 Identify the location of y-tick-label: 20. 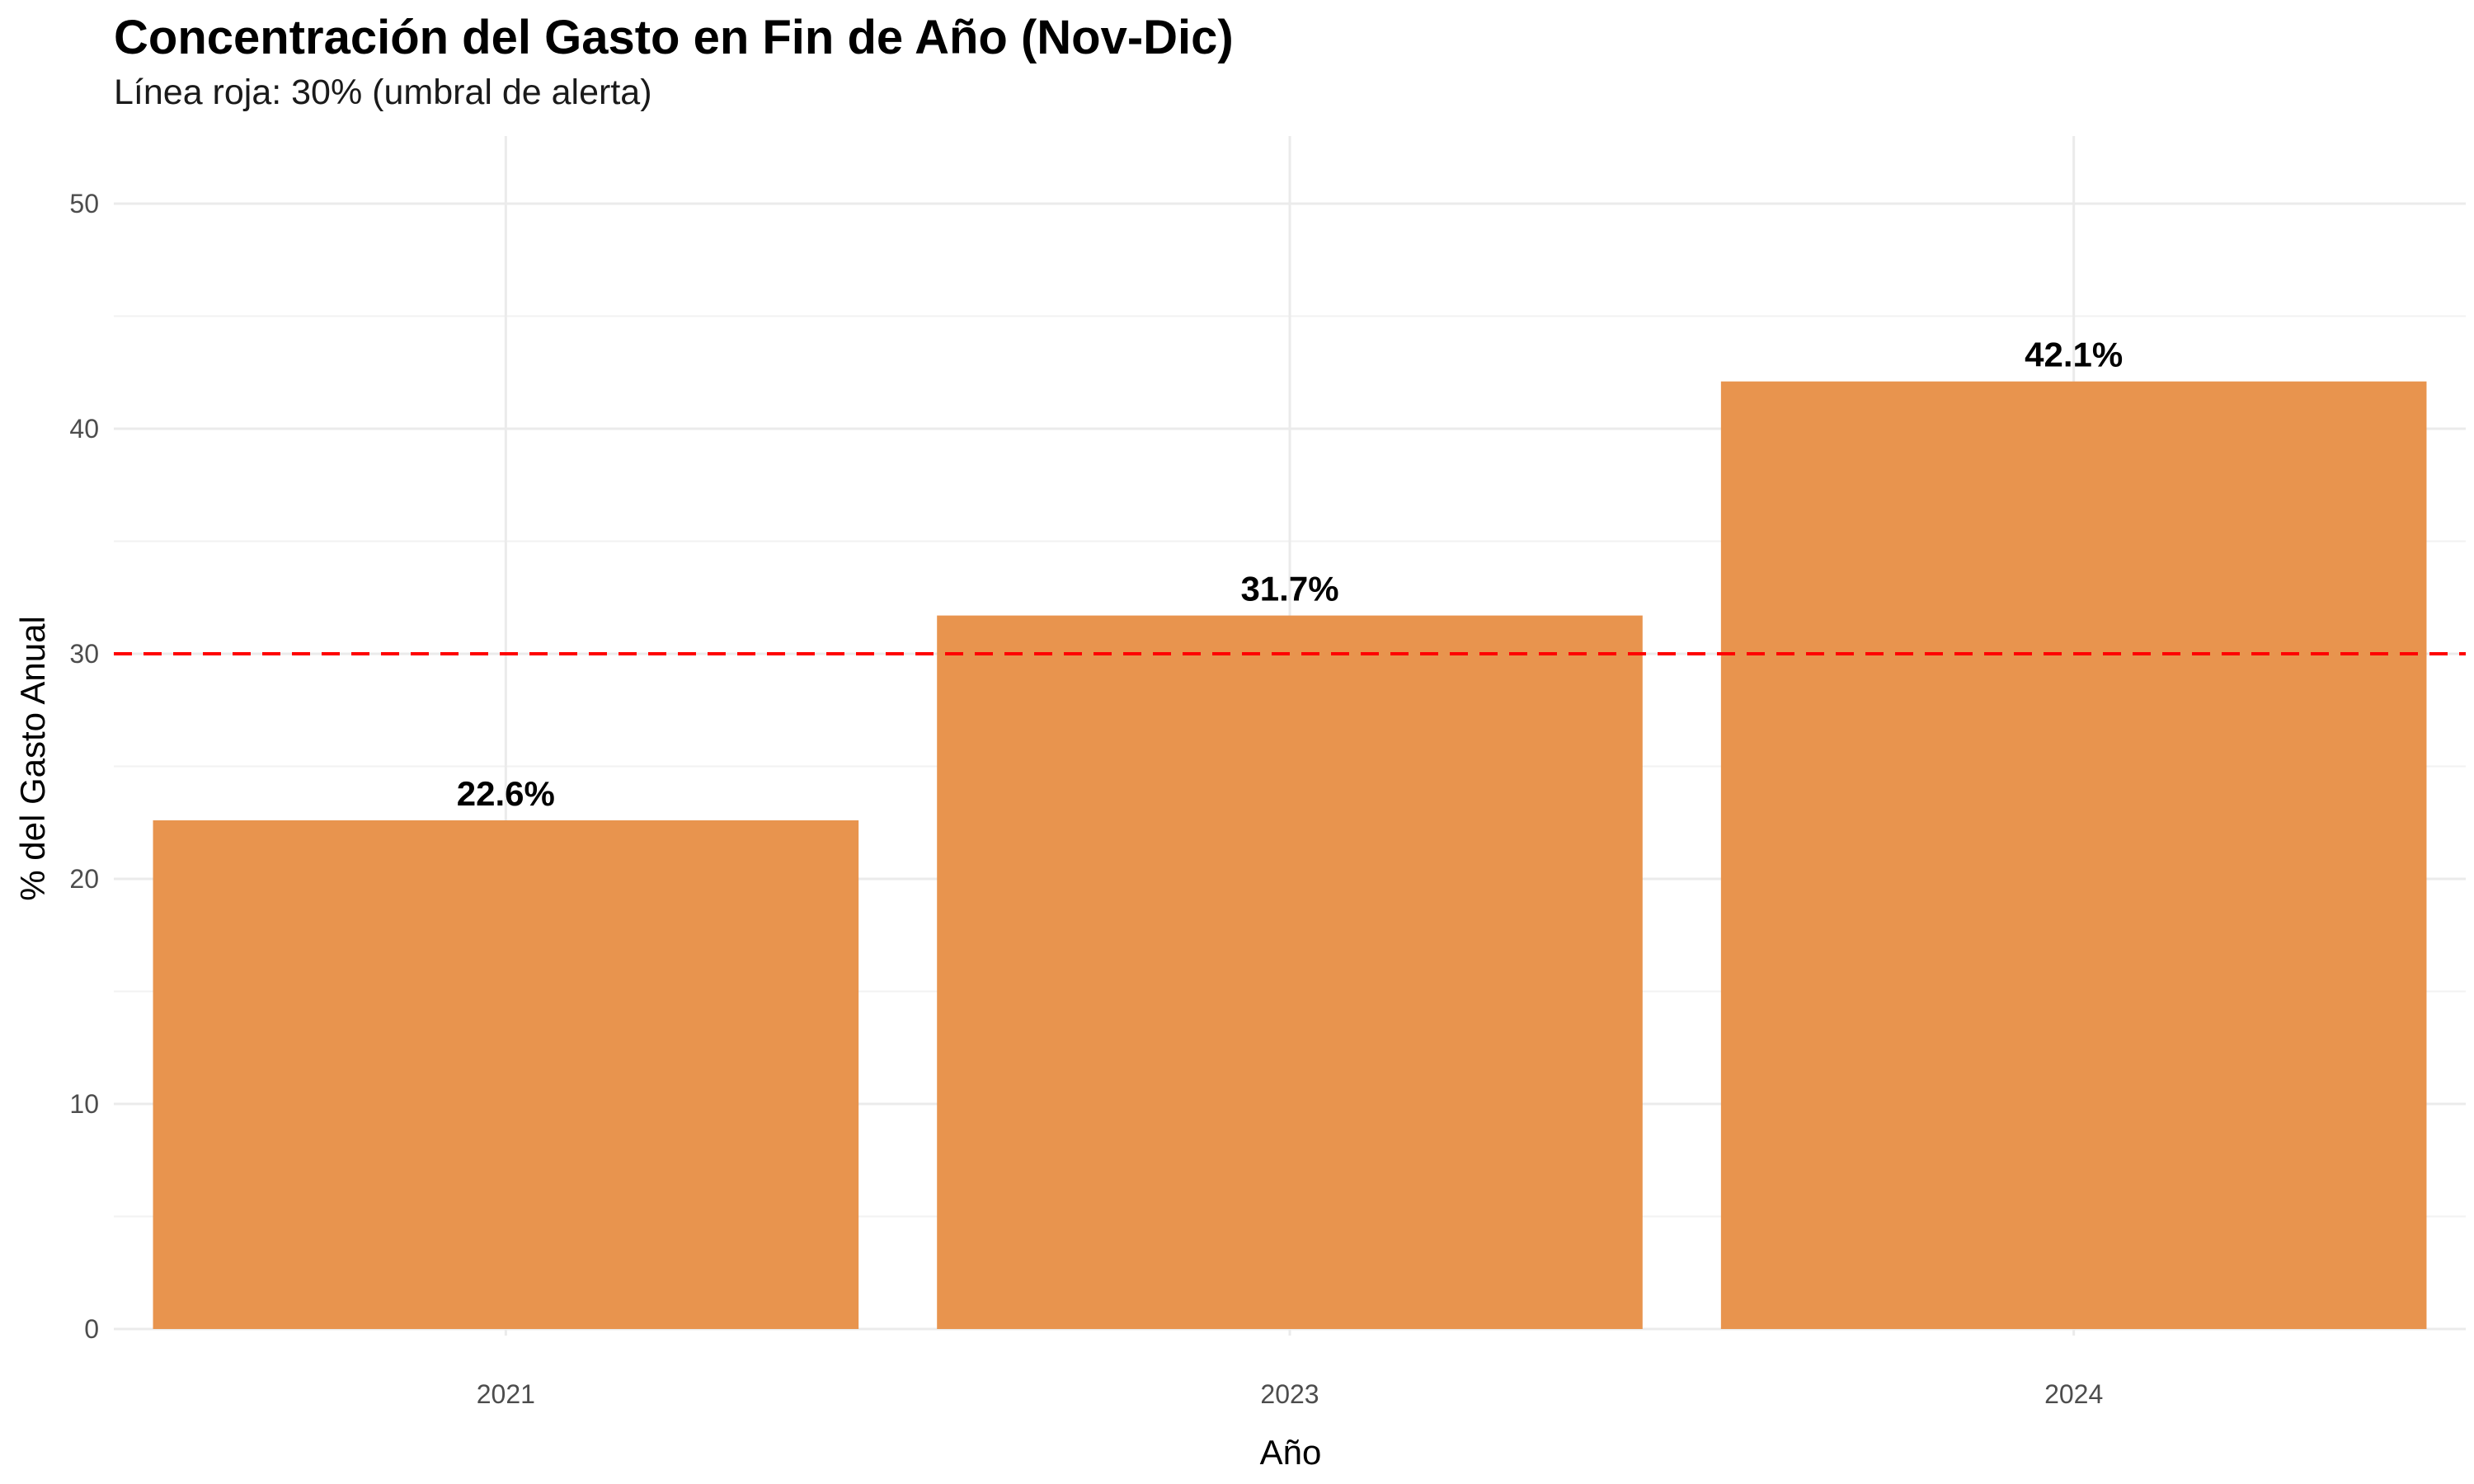
(84, 879).